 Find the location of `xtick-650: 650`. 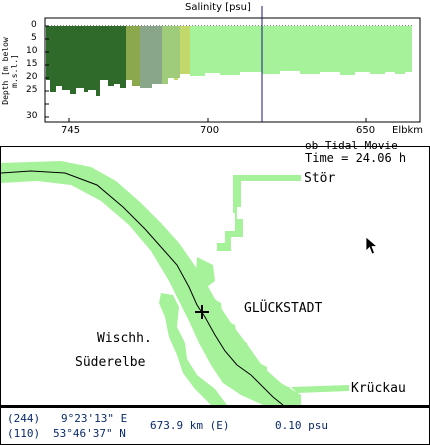

xtick-650: 650 is located at coordinates (366, 130).